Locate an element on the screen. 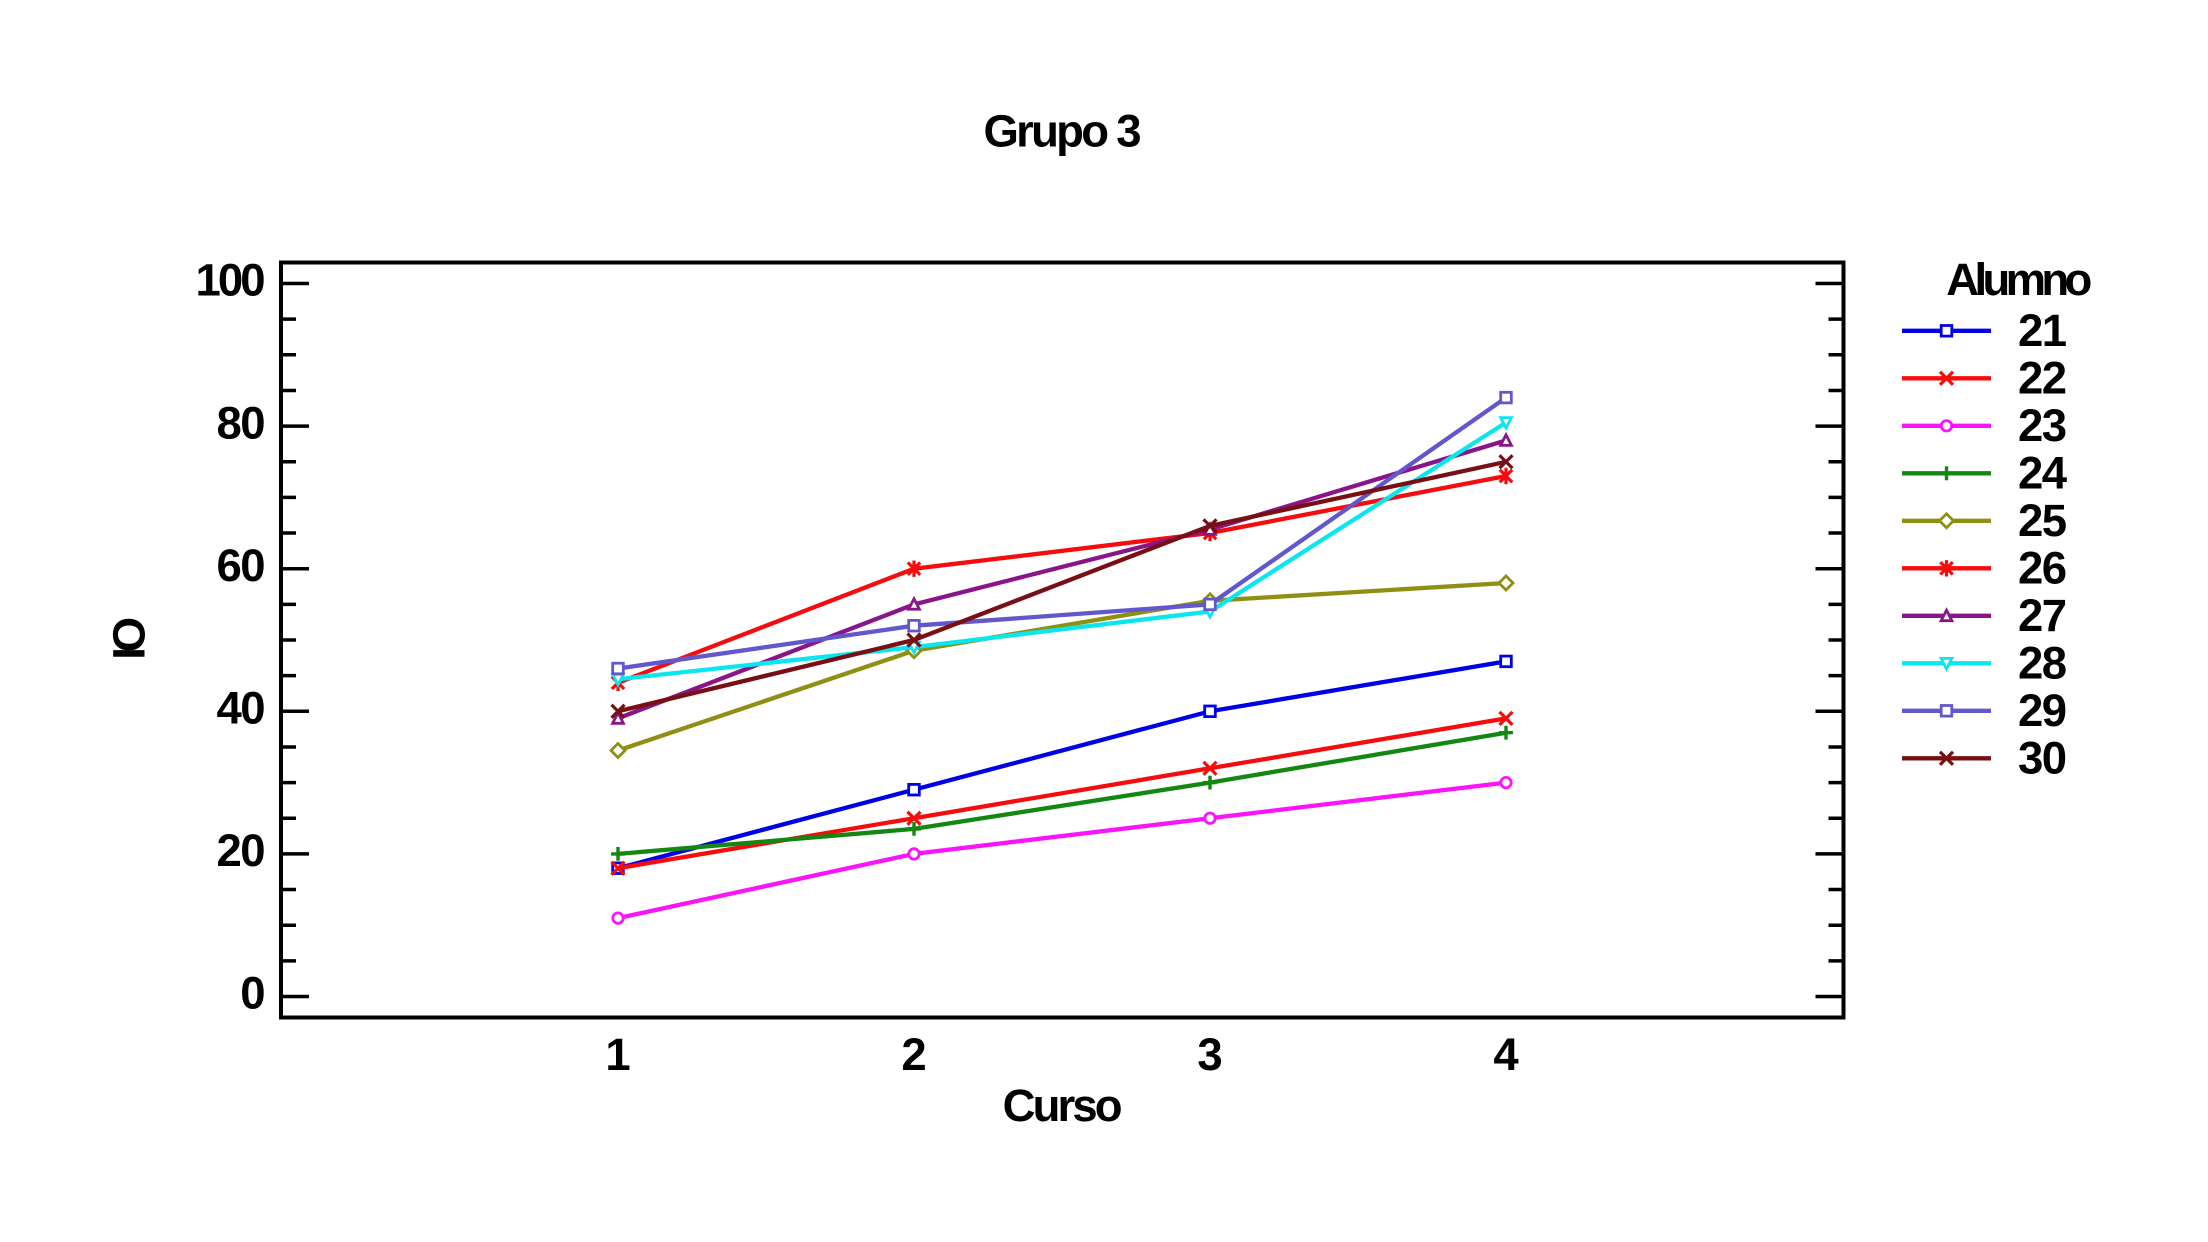  svg-text: 3 is located at coordinates (1209, 1054).